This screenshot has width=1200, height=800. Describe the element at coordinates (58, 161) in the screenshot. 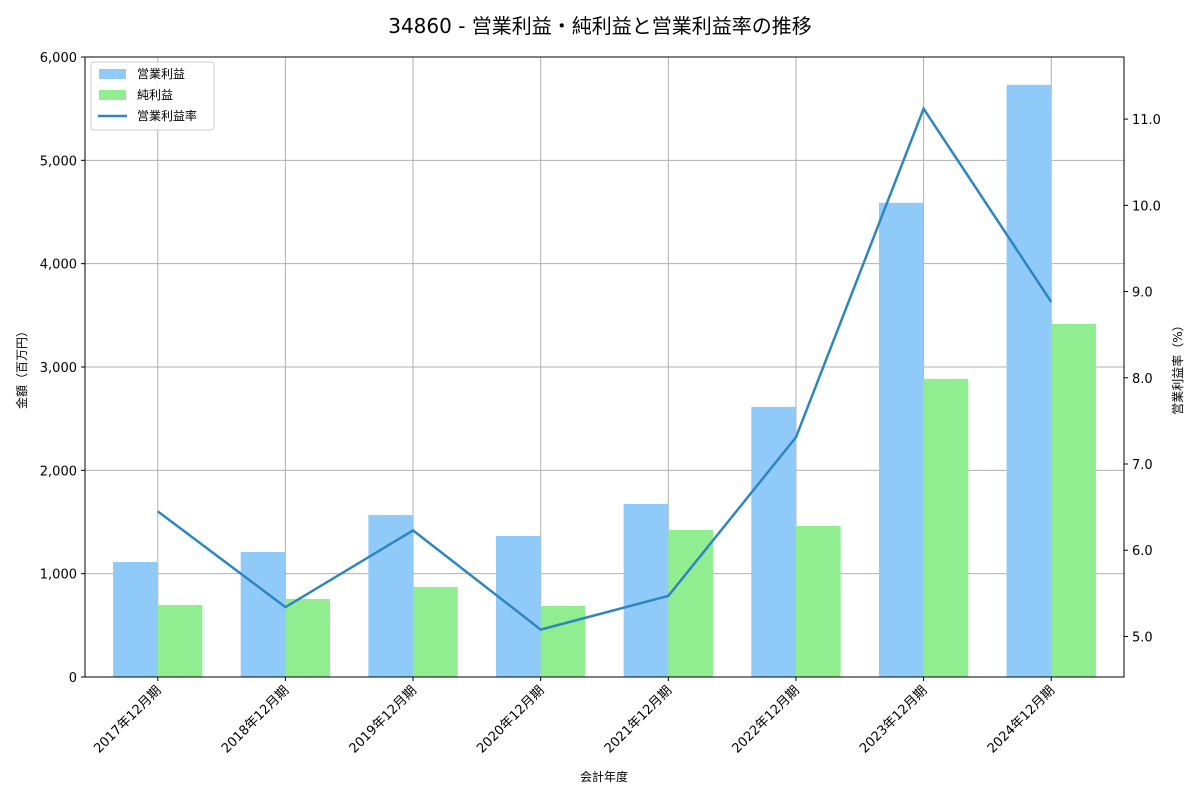

I see `y-tick-label: 5,000` at that location.